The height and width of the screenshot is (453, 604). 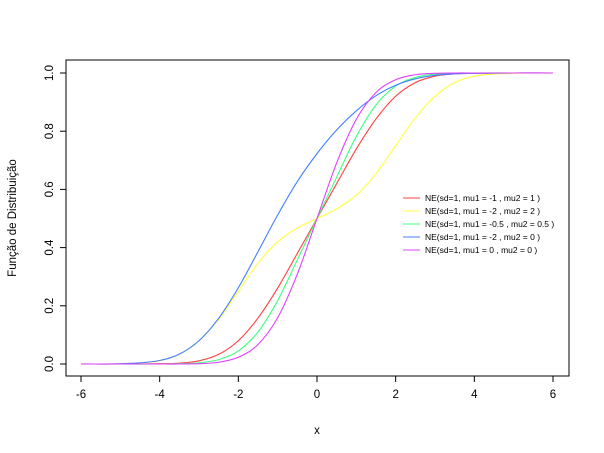 I want to click on y-tick-label: 0.0, so click(x=50, y=364).